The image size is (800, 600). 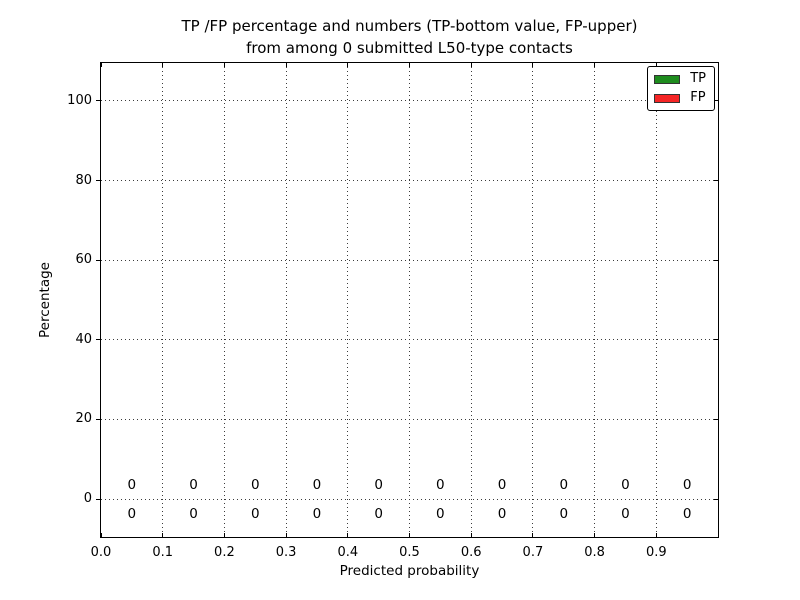 What do you see at coordinates (83, 180) in the screenshot?
I see `y-tick-label: 80` at bounding box center [83, 180].